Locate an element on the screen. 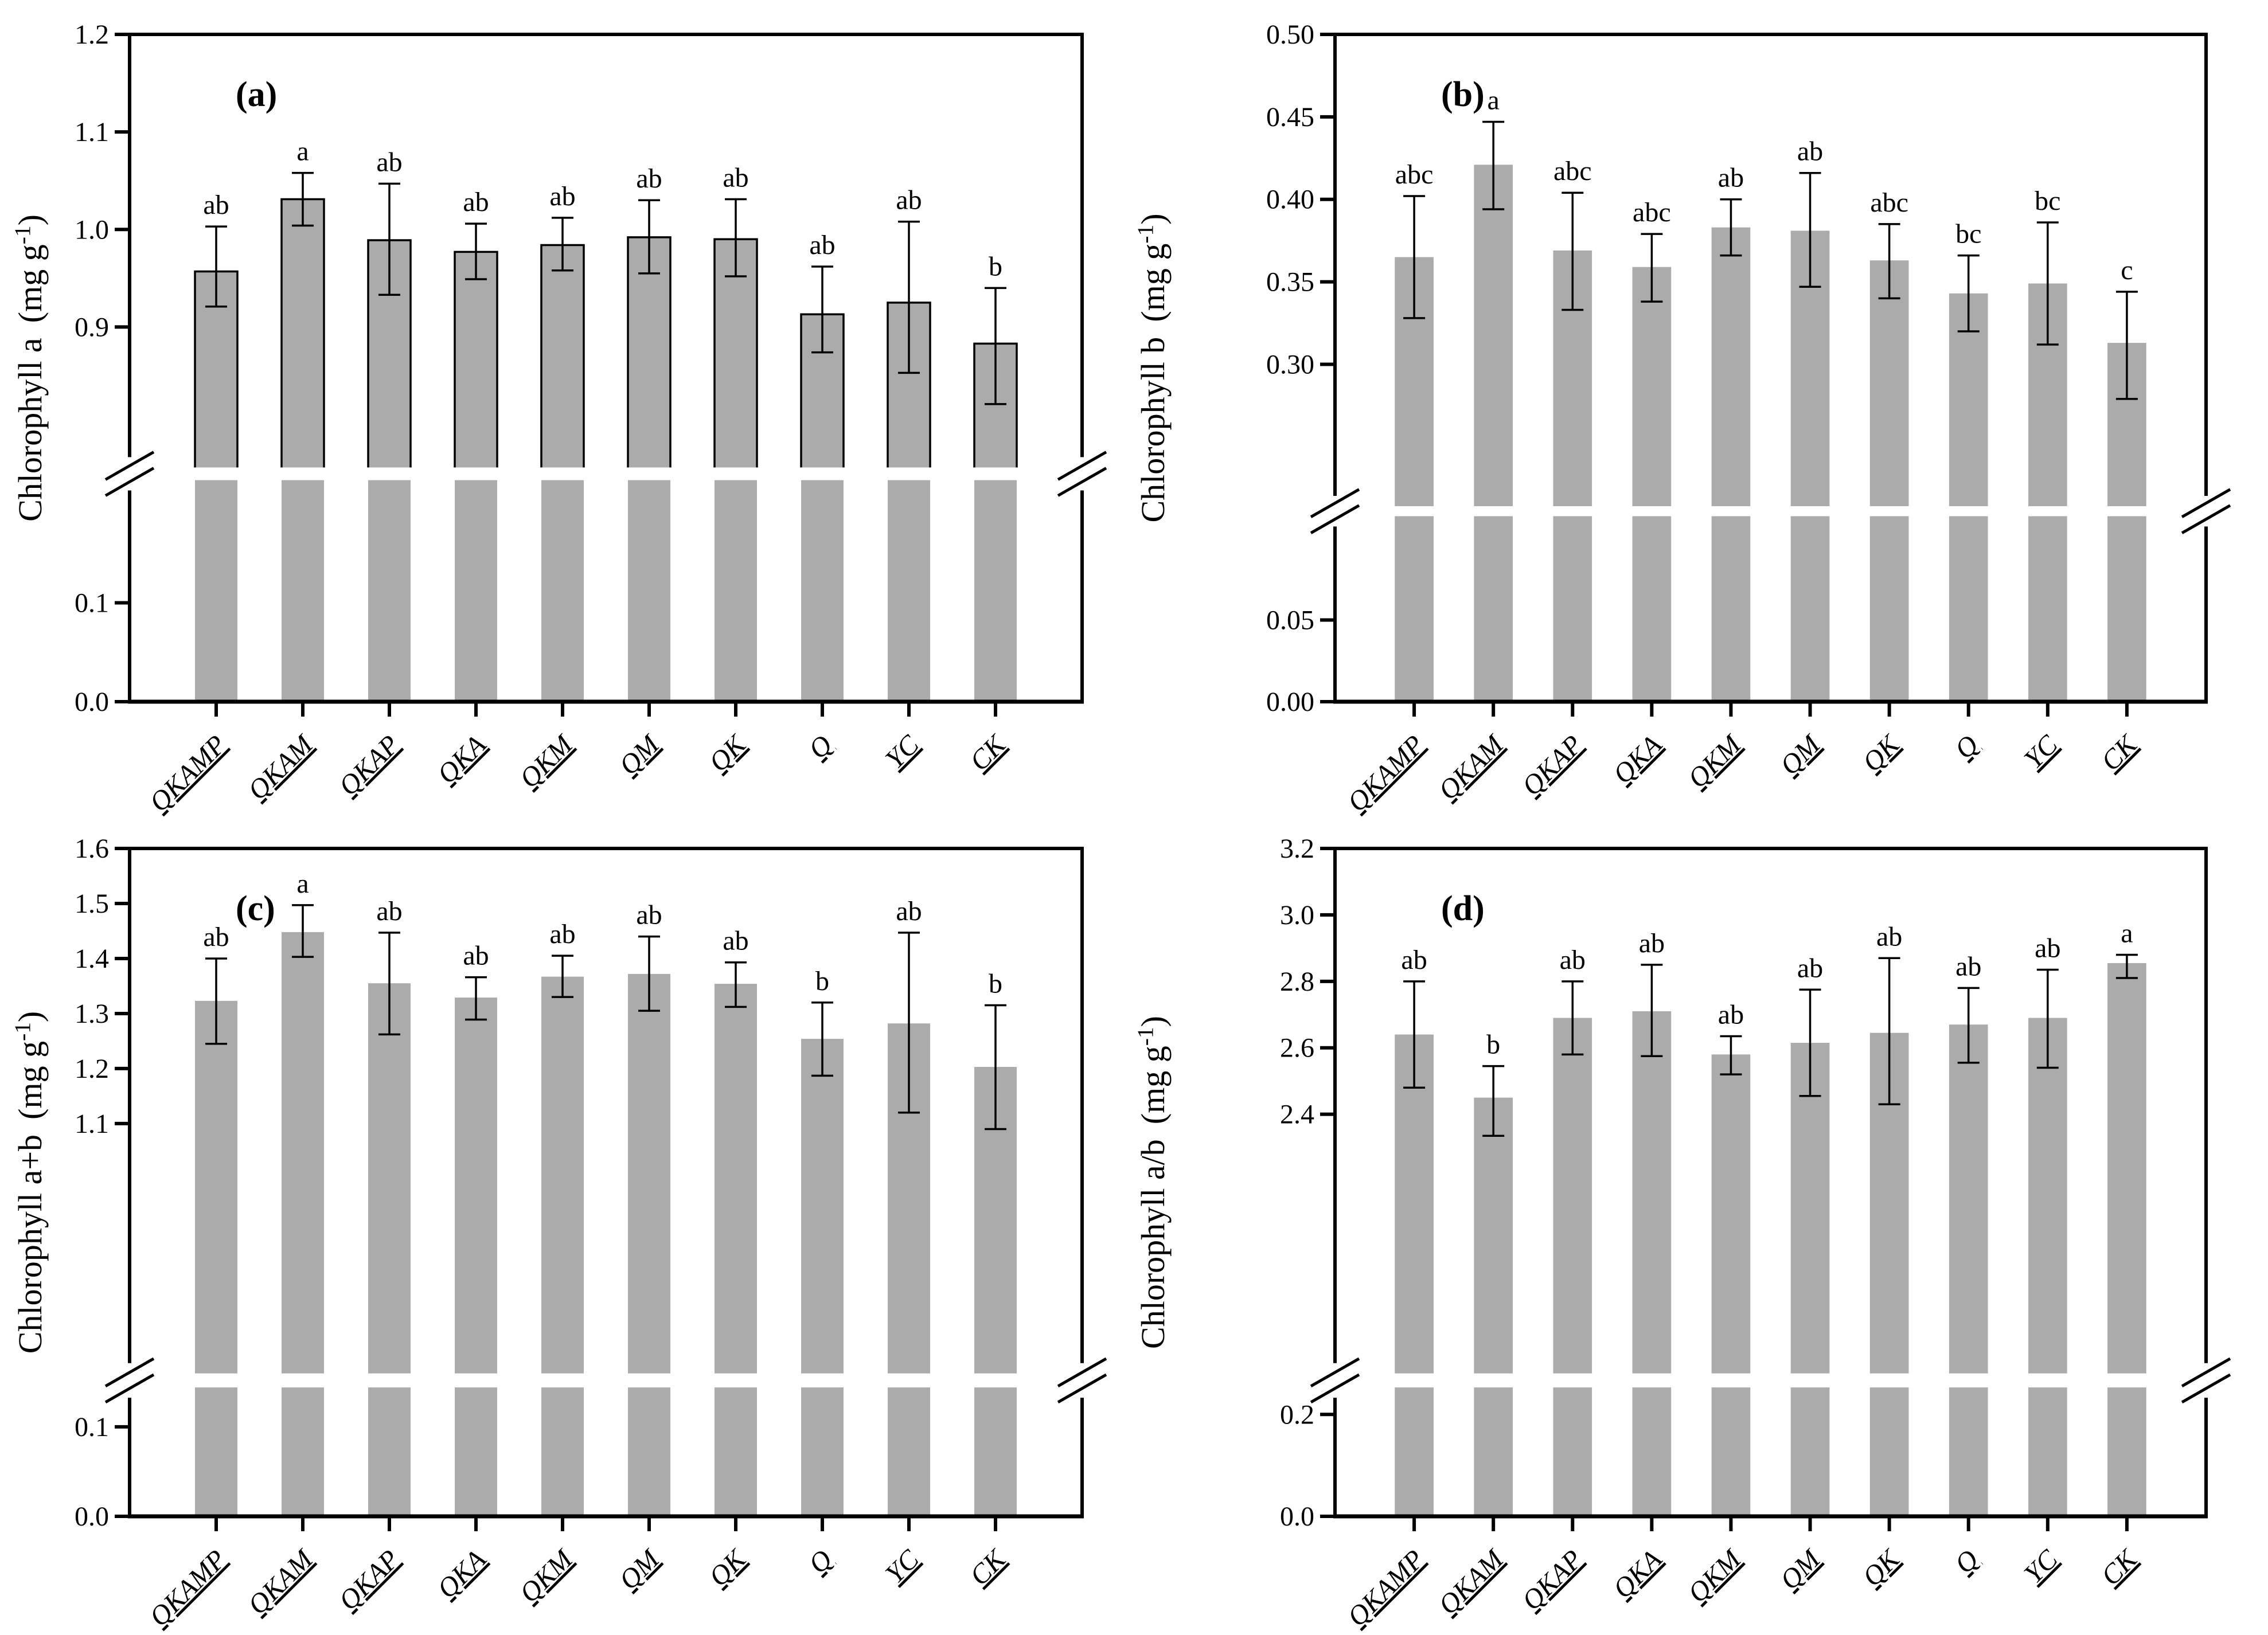 Image resolution: width=2268 pixels, height=1635 pixels. y-tick-label: 1.1 is located at coordinates (92, 1124).